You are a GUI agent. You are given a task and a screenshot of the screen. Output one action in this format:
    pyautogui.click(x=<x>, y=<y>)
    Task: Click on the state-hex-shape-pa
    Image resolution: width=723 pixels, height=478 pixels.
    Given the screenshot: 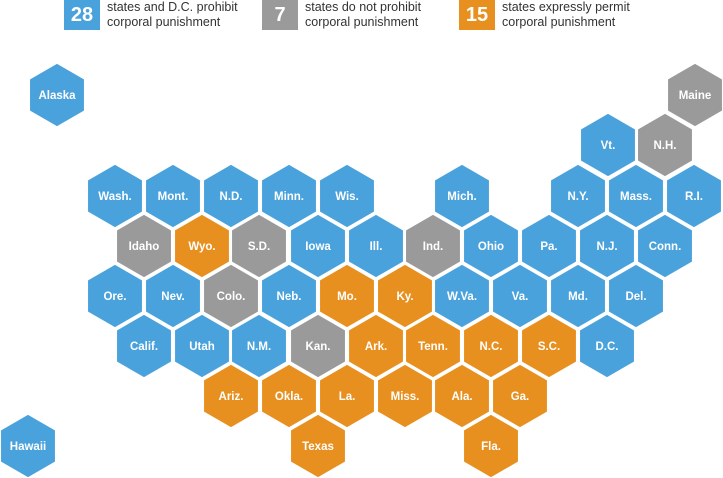 What is the action you would take?
    pyautogui.click(x=549, y=246)
    